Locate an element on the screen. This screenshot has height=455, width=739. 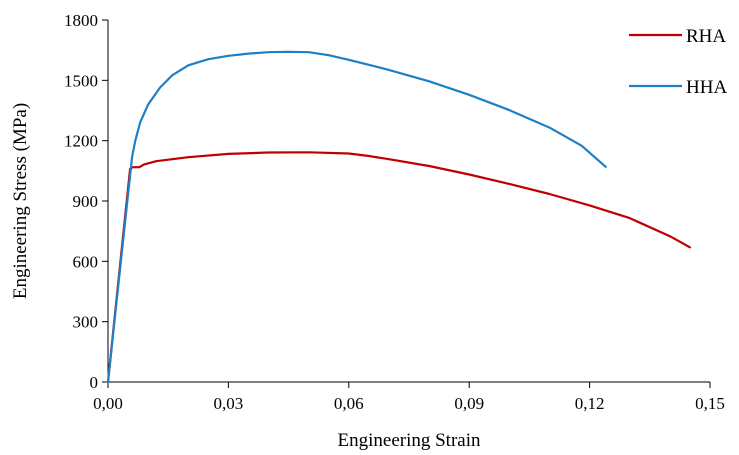
legend-label-hha: HHA is located at coordinates (706, 87).